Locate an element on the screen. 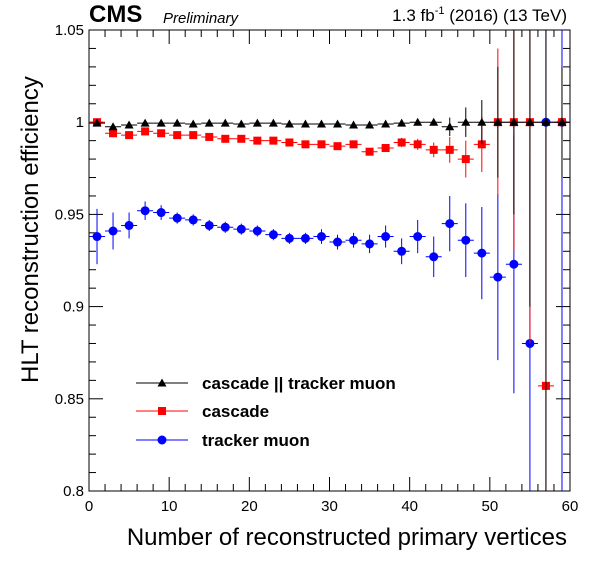 The height and width of the screenshot is (572, 596). y-tick-label: 0.95 is located at coordinates (69, 214).